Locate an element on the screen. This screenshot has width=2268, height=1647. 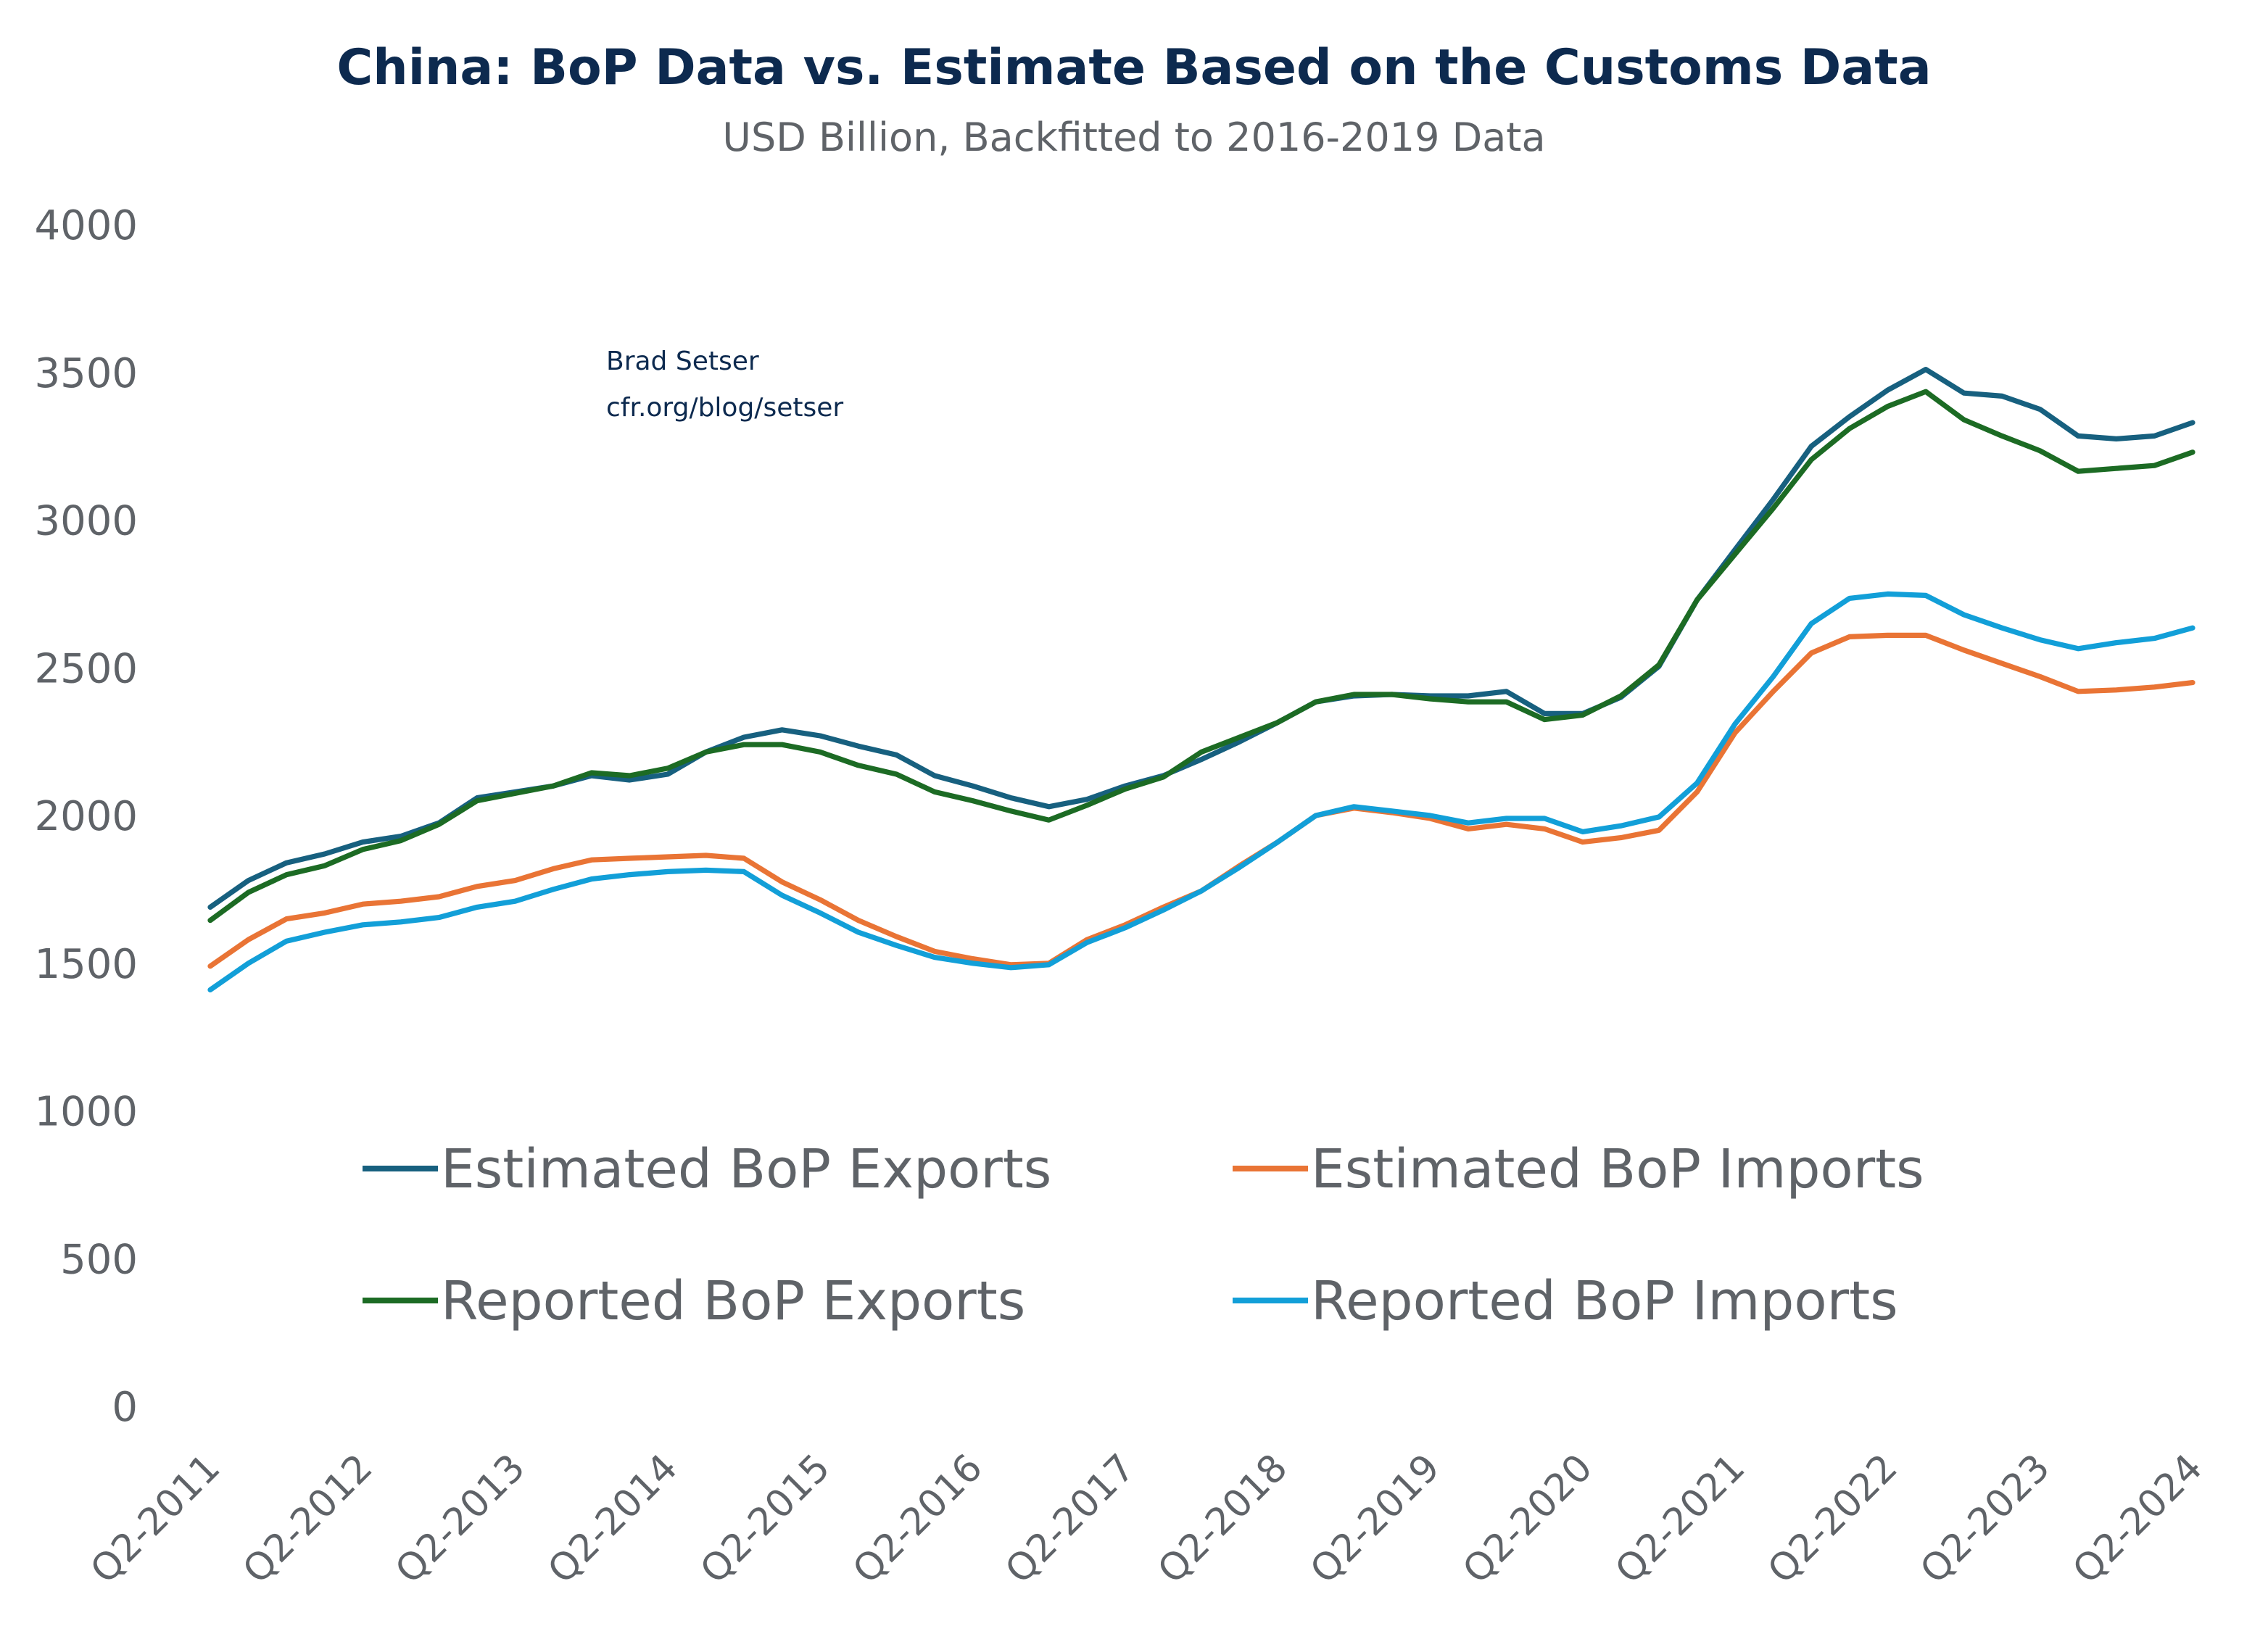
x-tick-label: Q2-2014 is located at coordinates (613, 1519).